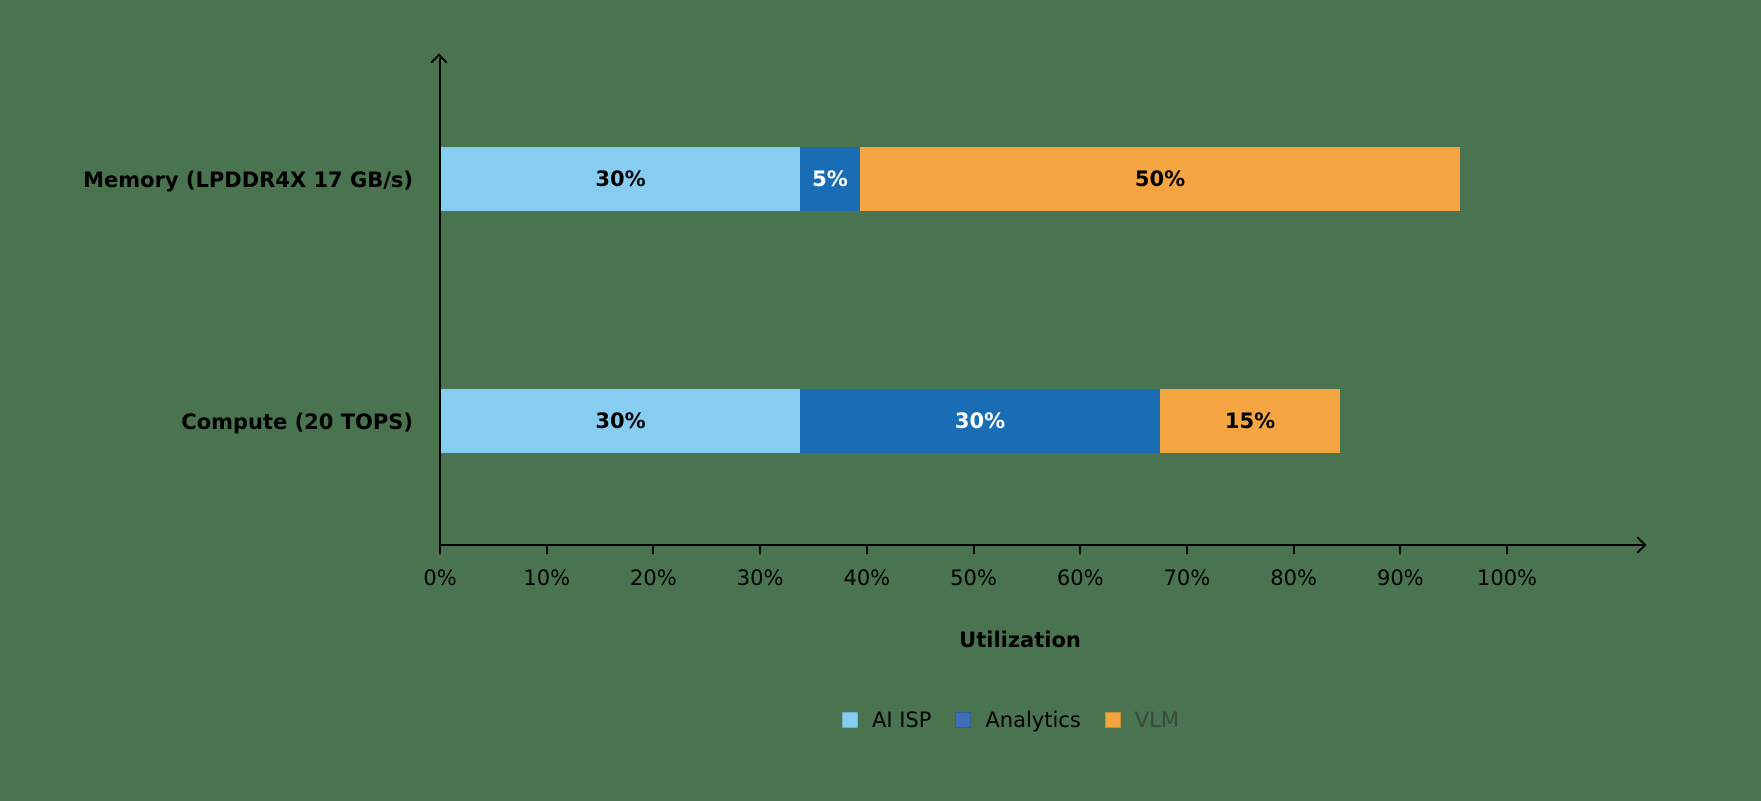 This screenshot has height=801, width=1761. What do you see at coordinates (1160, 179) in the screenshot?
I see `bar-segment-vlm: 50%` at bounding box center [1160, 179].